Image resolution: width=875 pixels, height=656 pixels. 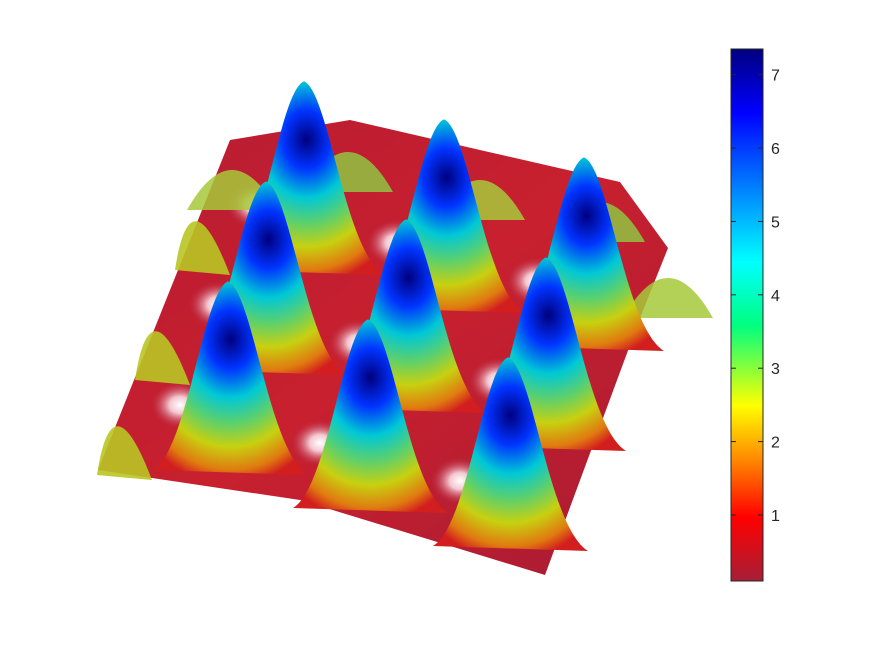 What do you see at coordinates (775, 296) in the screenshot?
I see `colorbar-tick-label: 4` at bounding box center [775, 296].